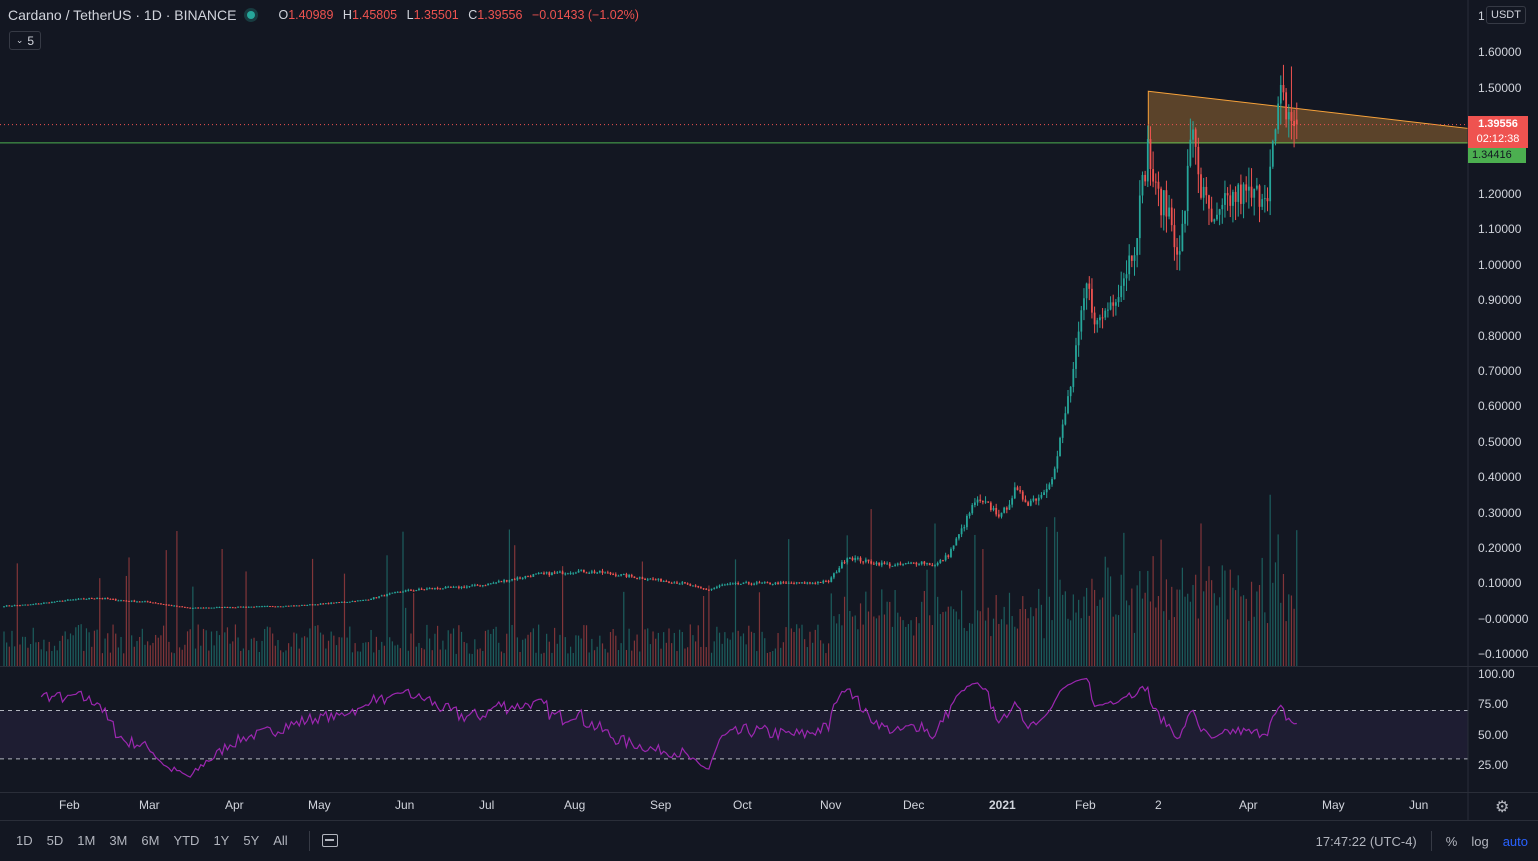 The height and width of the screenshot is (861, 1538). Describe the element at coordinates (55, 840) in the screenshot. I see `timeframe-button-5d: 5D` at that location.